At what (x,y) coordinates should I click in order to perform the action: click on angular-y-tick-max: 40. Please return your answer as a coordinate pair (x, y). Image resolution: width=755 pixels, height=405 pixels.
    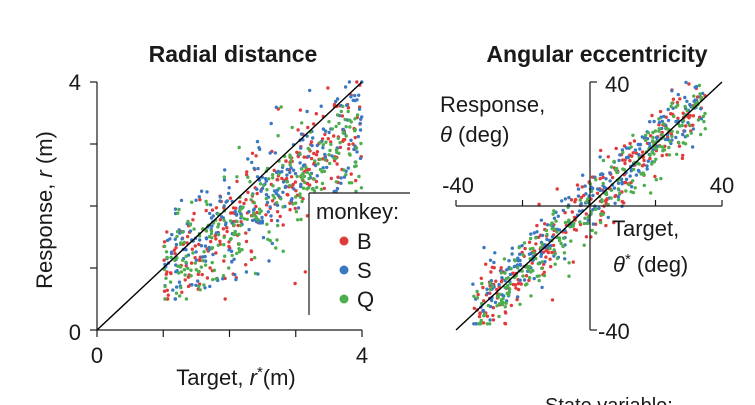
    Looking at the image, I should click on (617, 84).